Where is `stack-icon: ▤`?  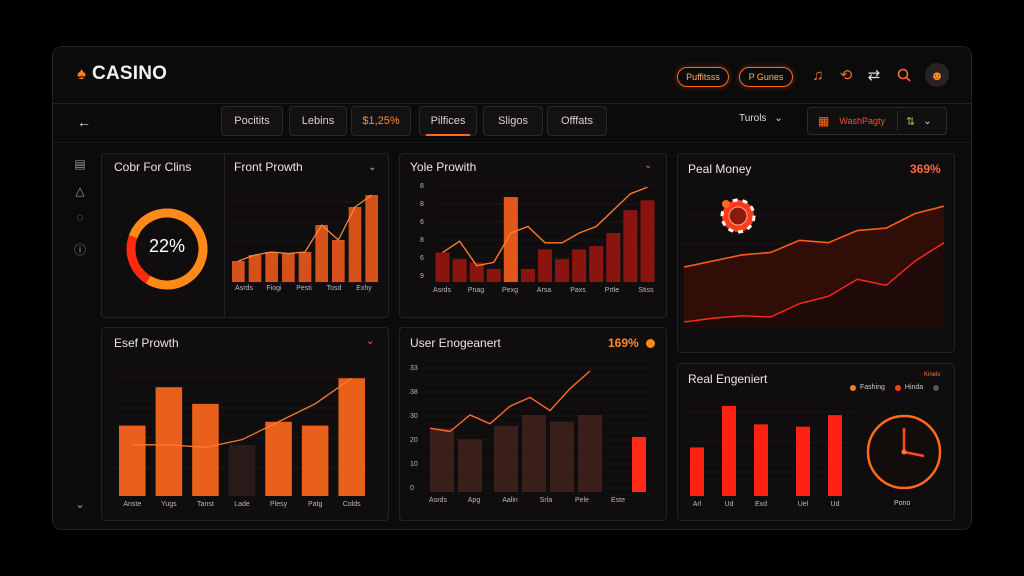
stack-icon: ▤ is located at coordinates (80, 164).